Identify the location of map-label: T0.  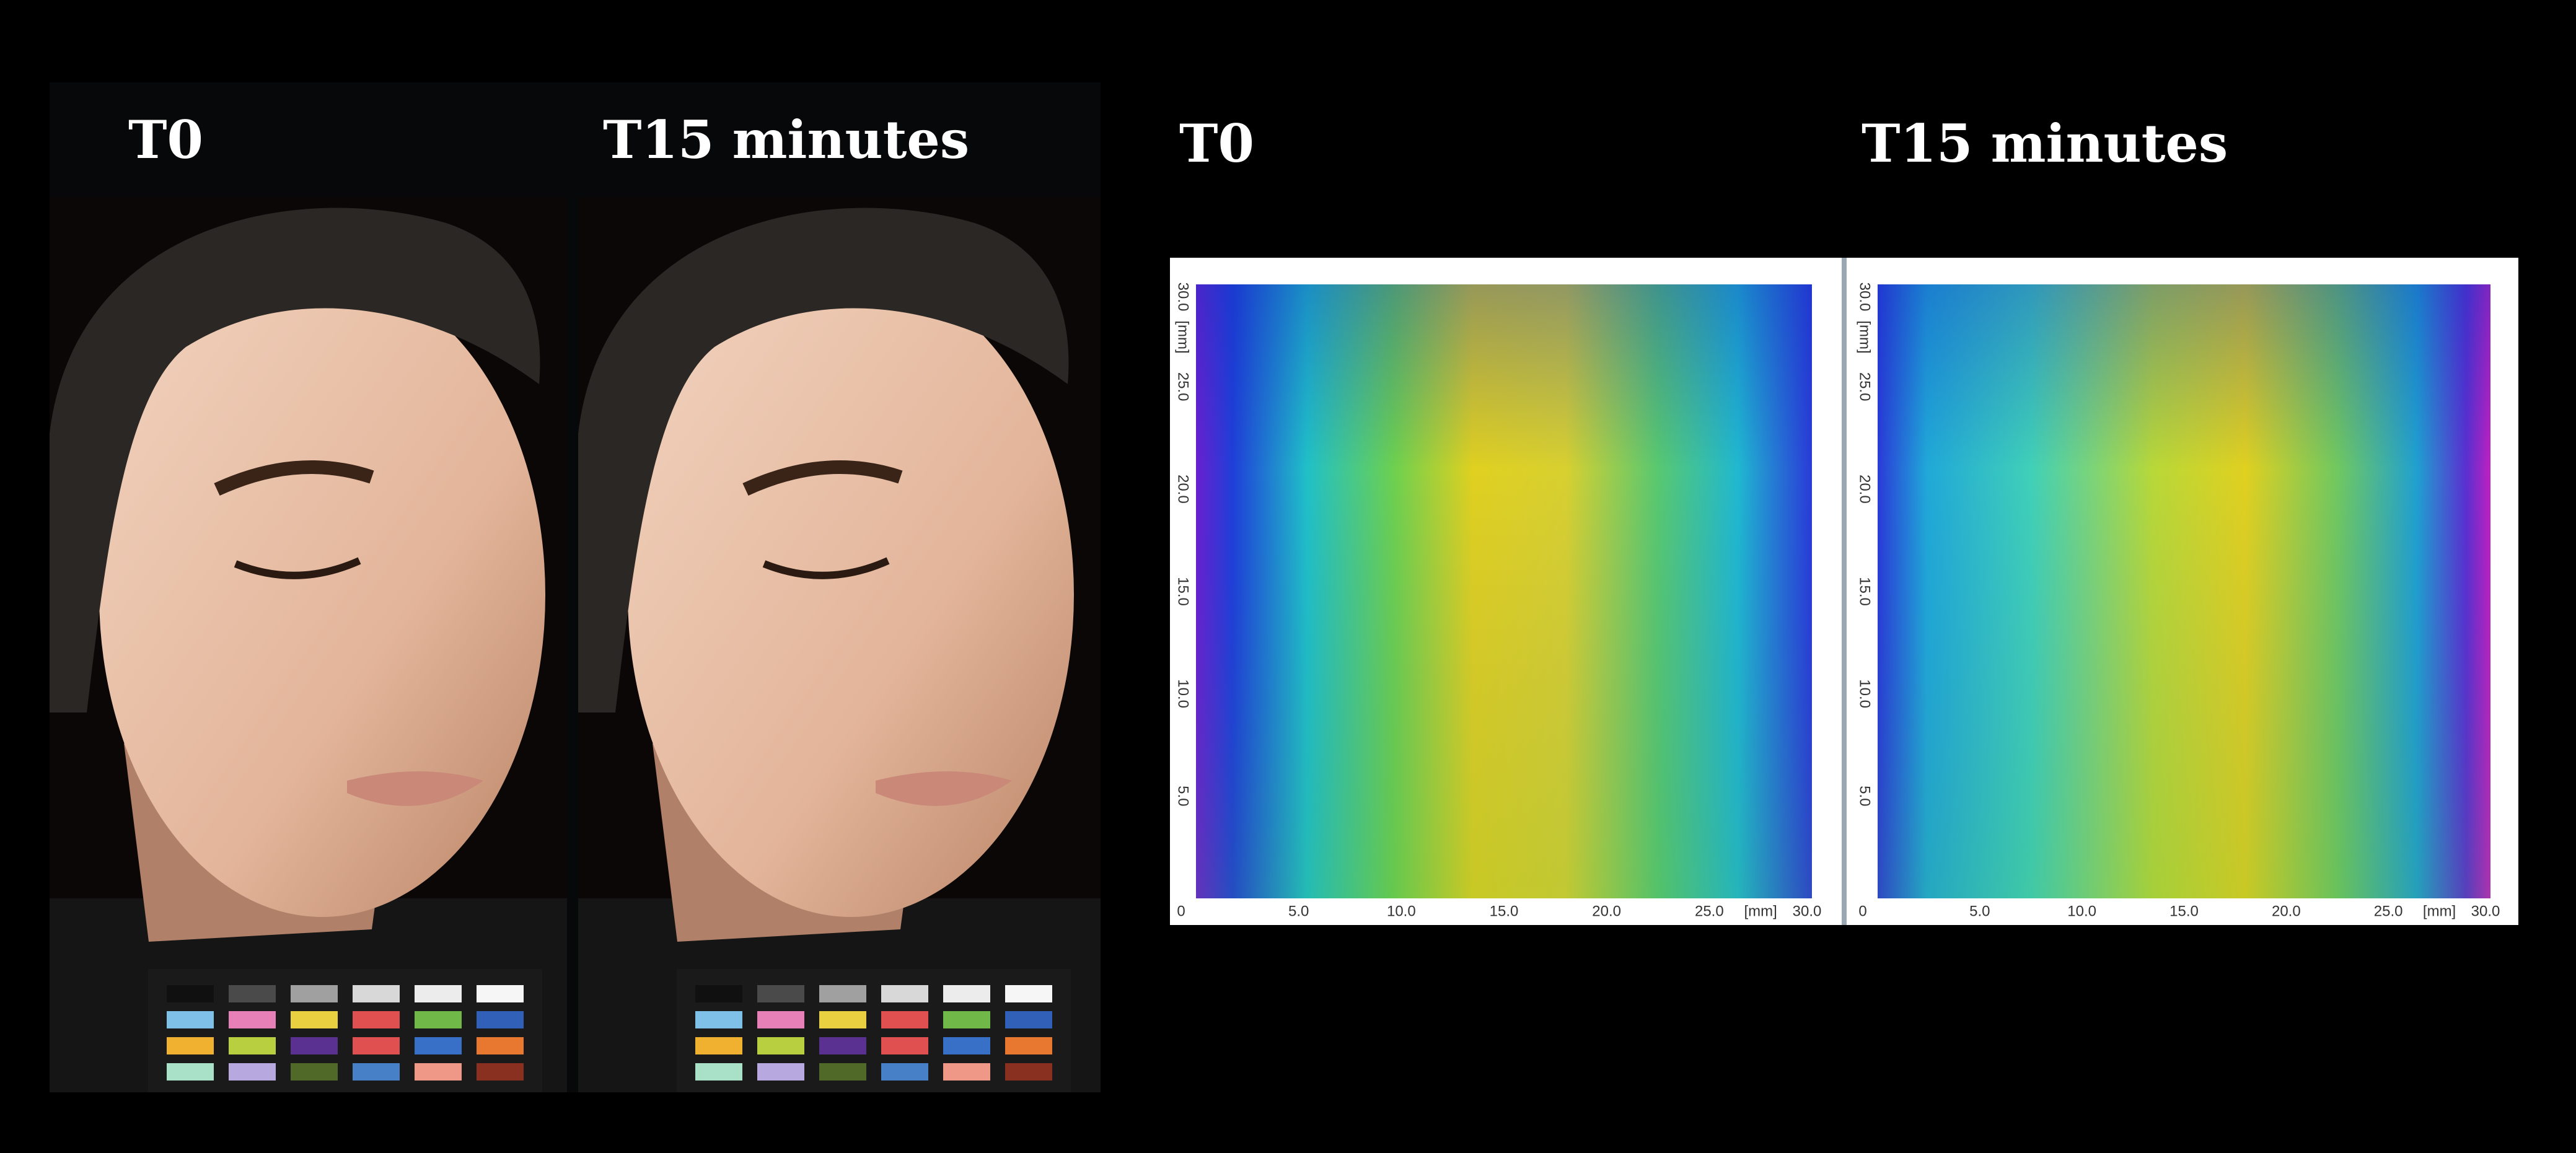
(1216, 143).